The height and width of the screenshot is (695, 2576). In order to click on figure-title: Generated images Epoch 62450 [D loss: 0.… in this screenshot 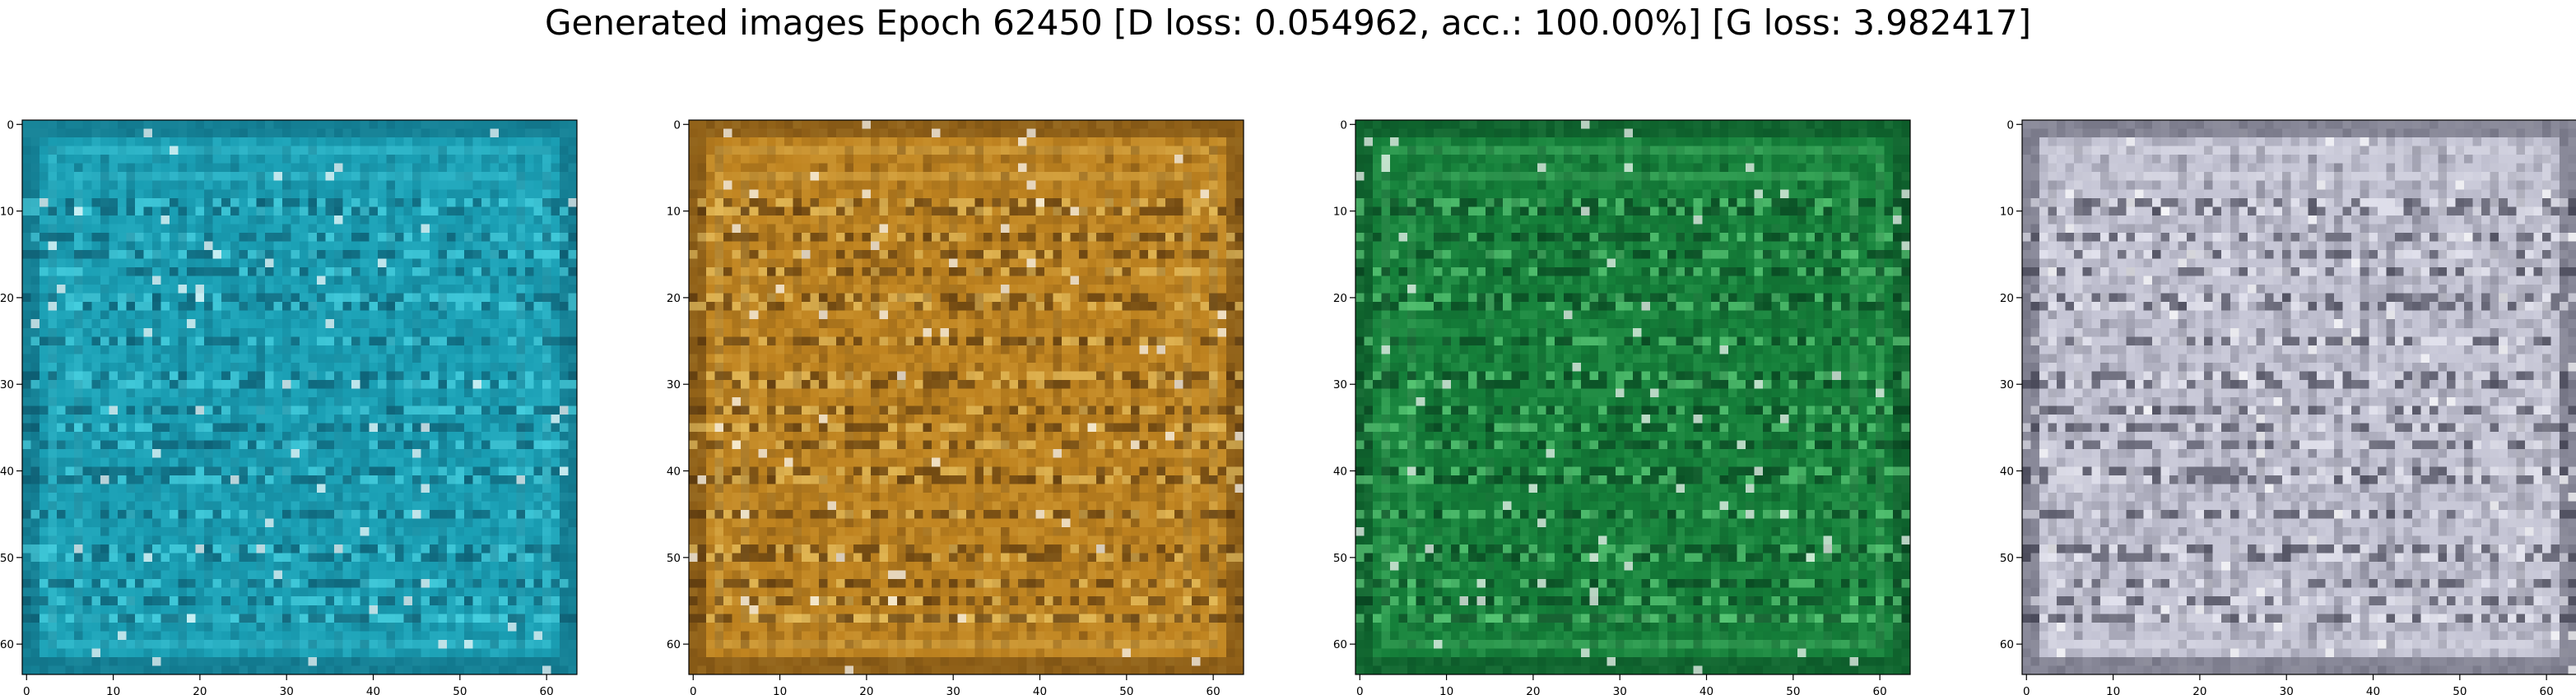, I will do `click(1288, 22)`.